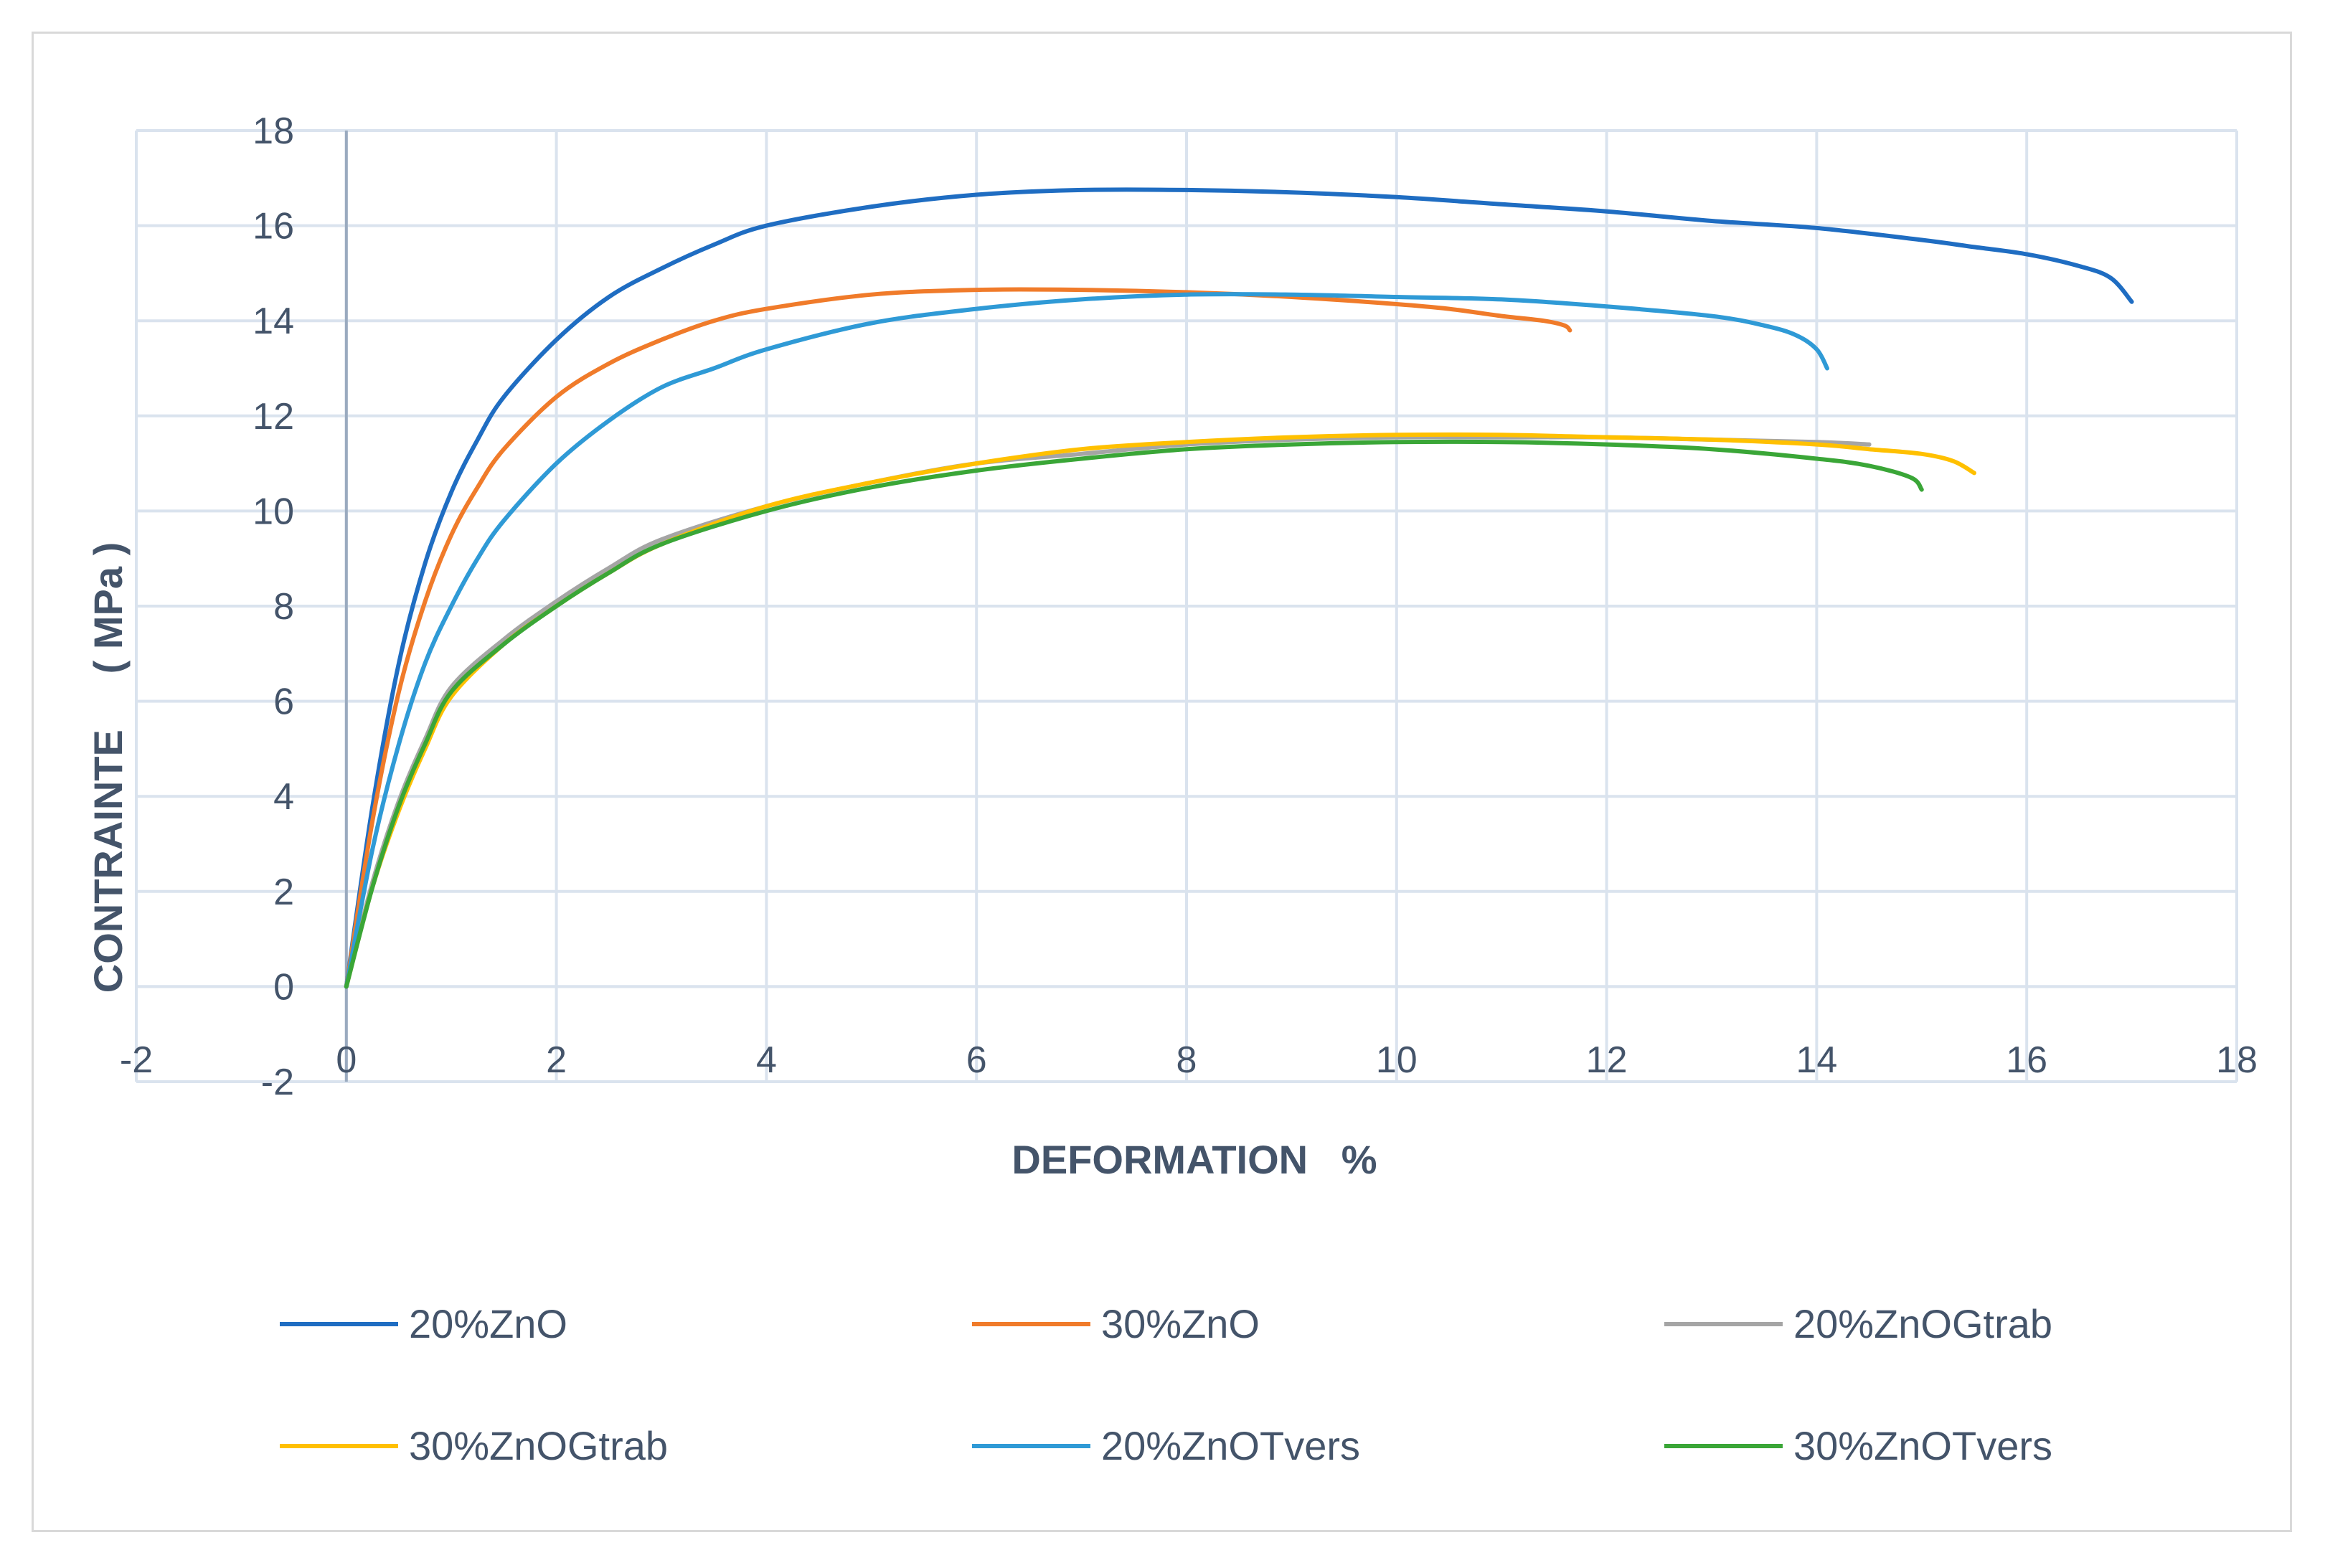 This screenshot has height=1568, width=2325. I want to click on x-tick-label: 16, so click(2026, 1060).